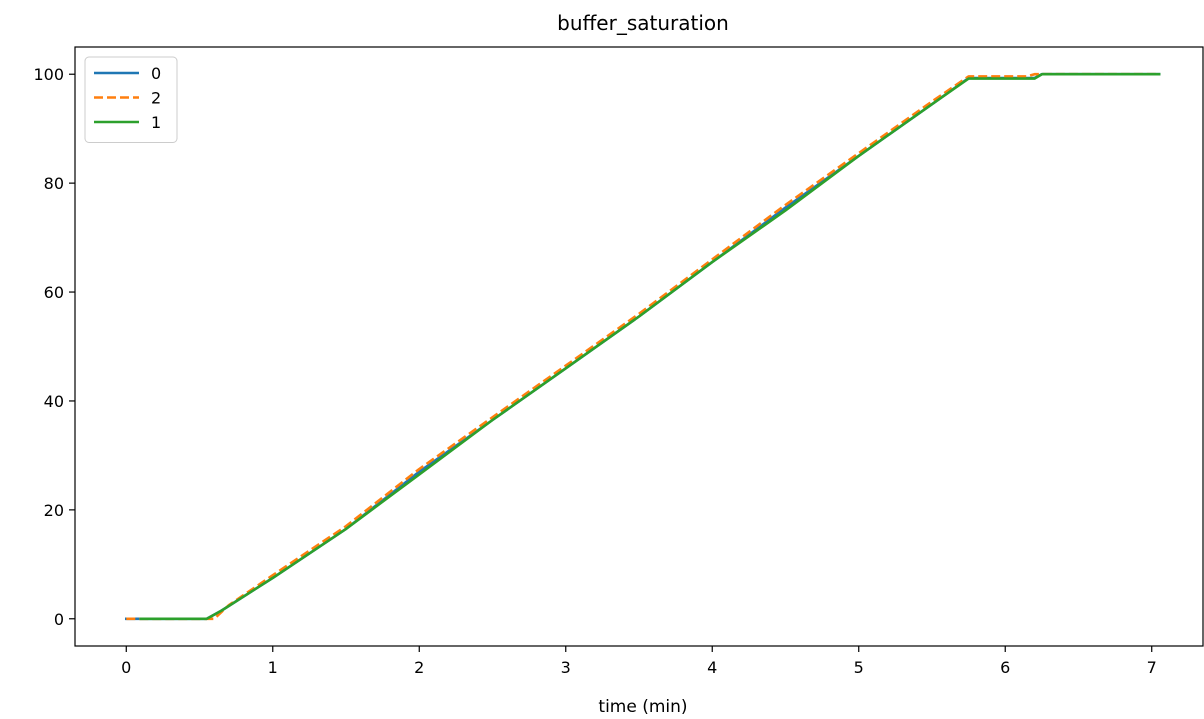 The height and width of the screenshot is (719, 1204). I want to click on y-tick-label: 40, so click(54, 401).